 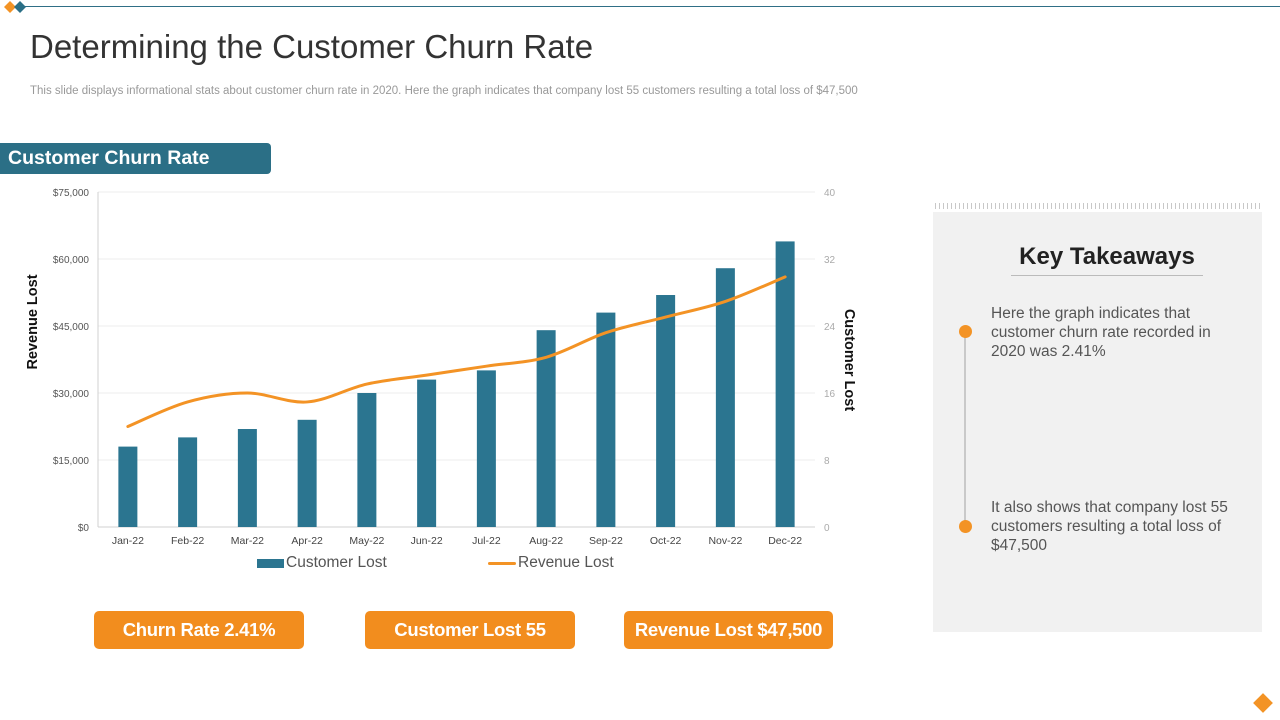 I want to click on y-tick-label-left: $15,000, so click(x=71, y=461).